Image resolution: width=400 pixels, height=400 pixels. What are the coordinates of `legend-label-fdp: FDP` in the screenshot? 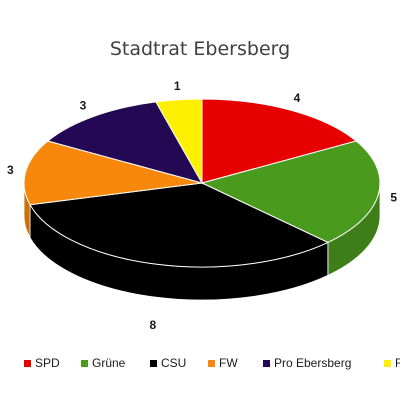 It's located at (397, 363).